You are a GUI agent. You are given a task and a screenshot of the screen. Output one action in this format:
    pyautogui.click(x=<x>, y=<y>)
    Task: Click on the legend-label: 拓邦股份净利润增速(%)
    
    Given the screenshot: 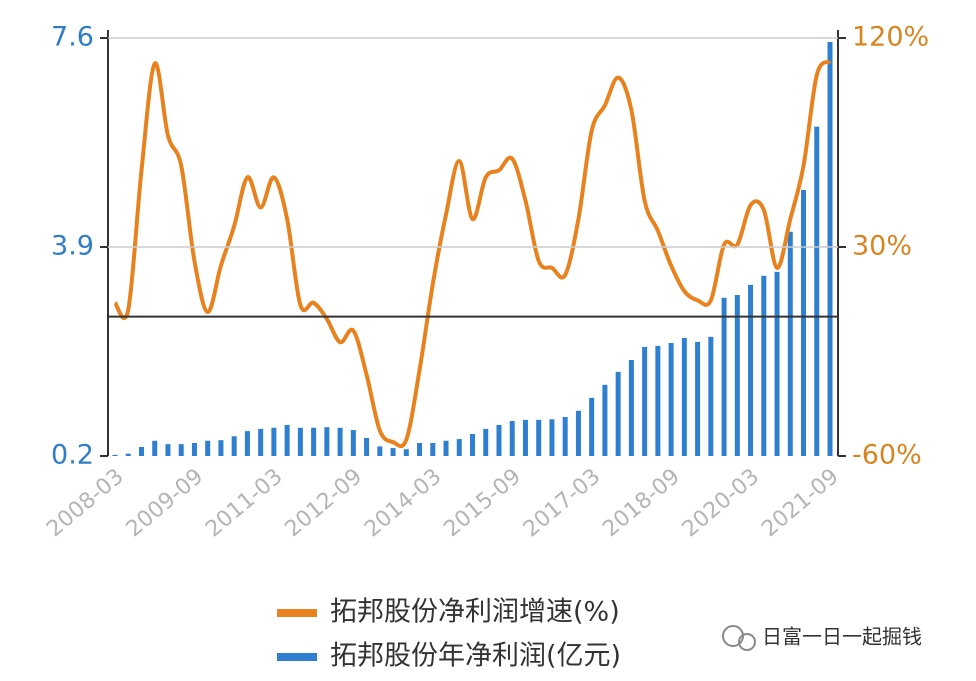 What is the action you would take?
    pyautogui.click(x=475, y=612)
    